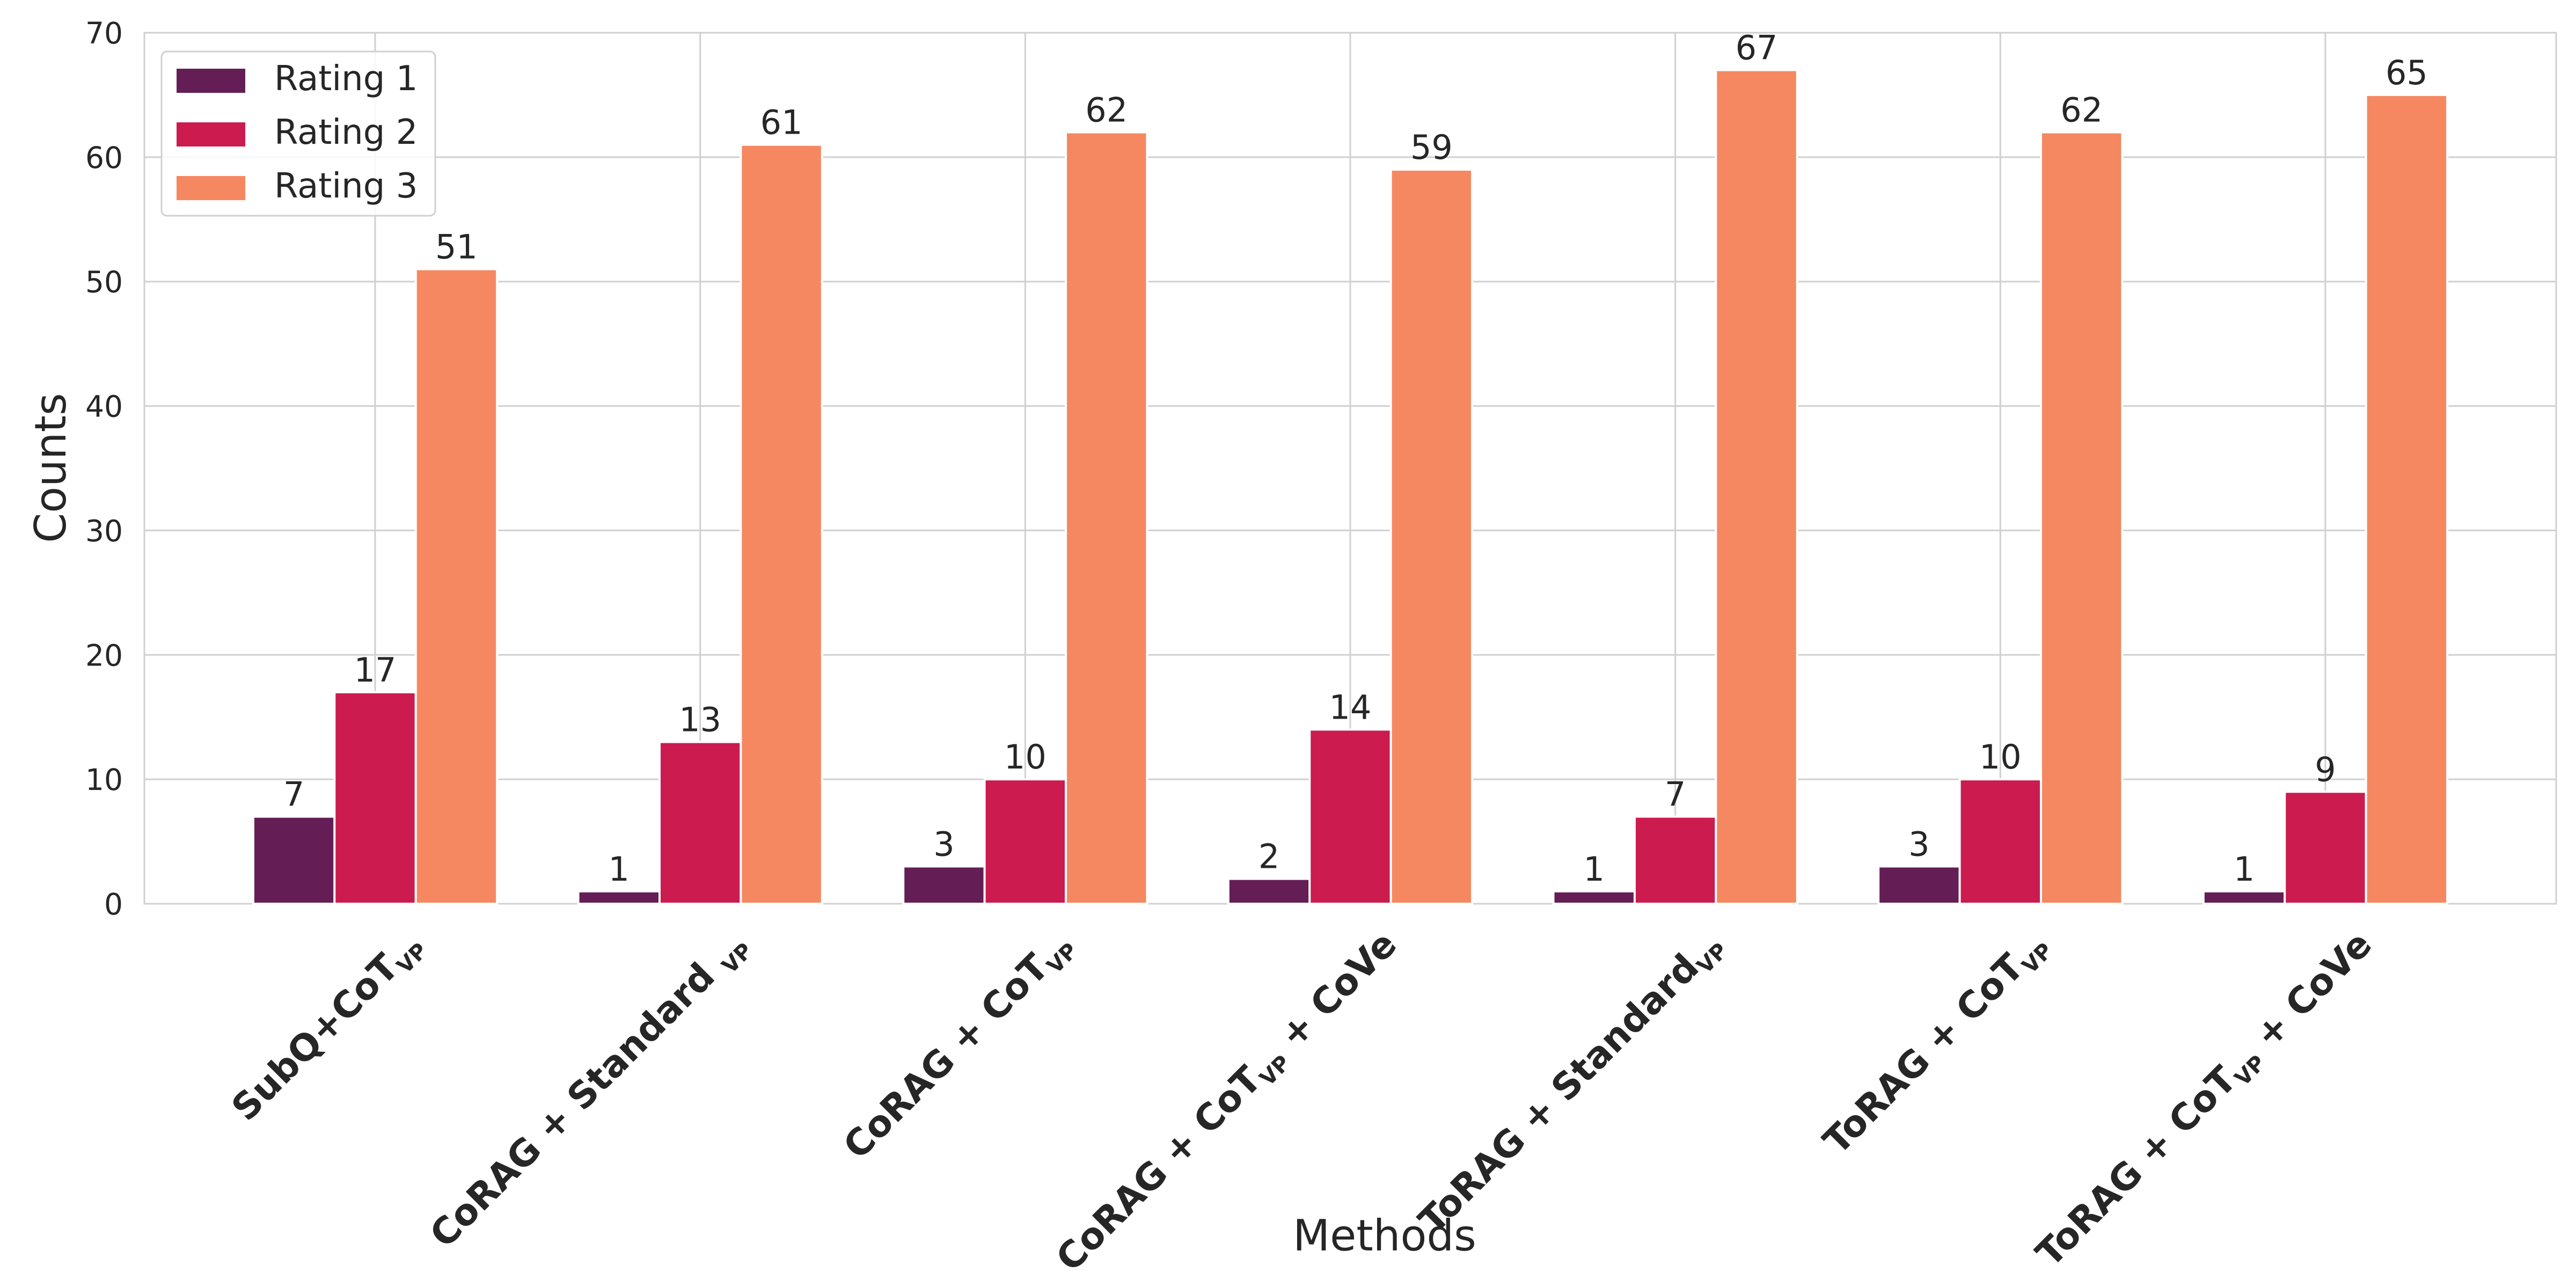 Image resolution: width=2576 pixels, height=1288 pixels. Describe the element at coordinates (346, 79) in the screenshot. I see `legend-label: Rating 1` at that location.